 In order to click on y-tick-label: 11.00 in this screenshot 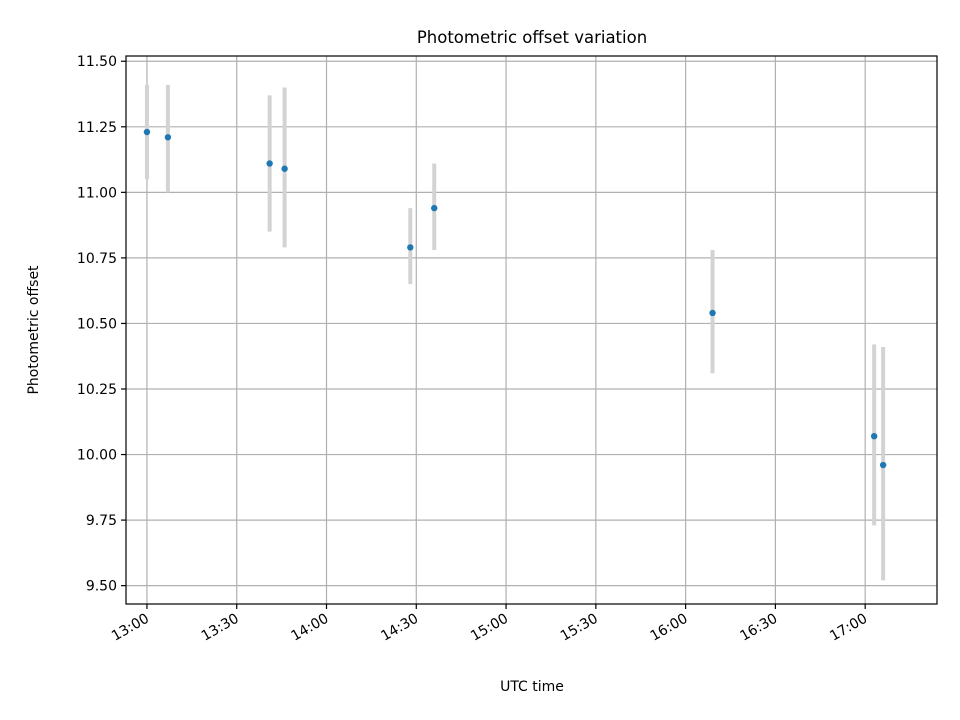, I will do `click(97, 193)`.